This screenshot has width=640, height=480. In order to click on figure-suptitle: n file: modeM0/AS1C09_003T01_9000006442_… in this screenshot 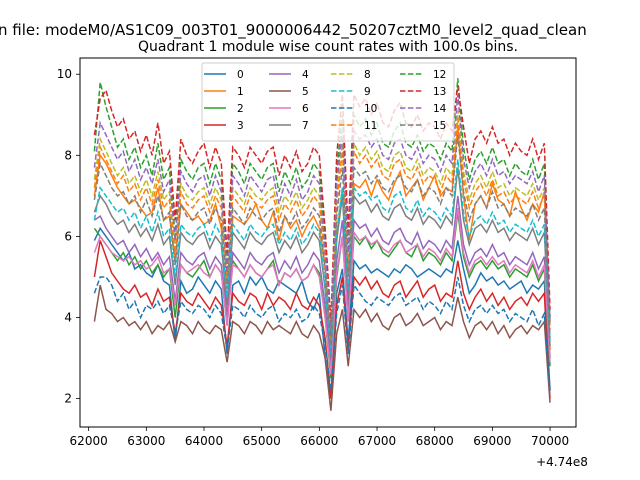, I will do `click(293, 30)`.